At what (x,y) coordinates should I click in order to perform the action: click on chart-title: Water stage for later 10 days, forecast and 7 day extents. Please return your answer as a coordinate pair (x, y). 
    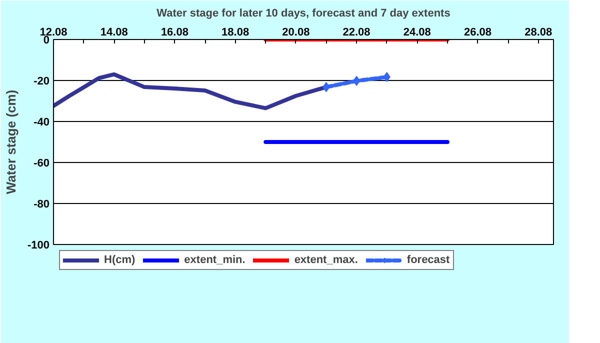
    Looking at the image, I should click on (303, 14).